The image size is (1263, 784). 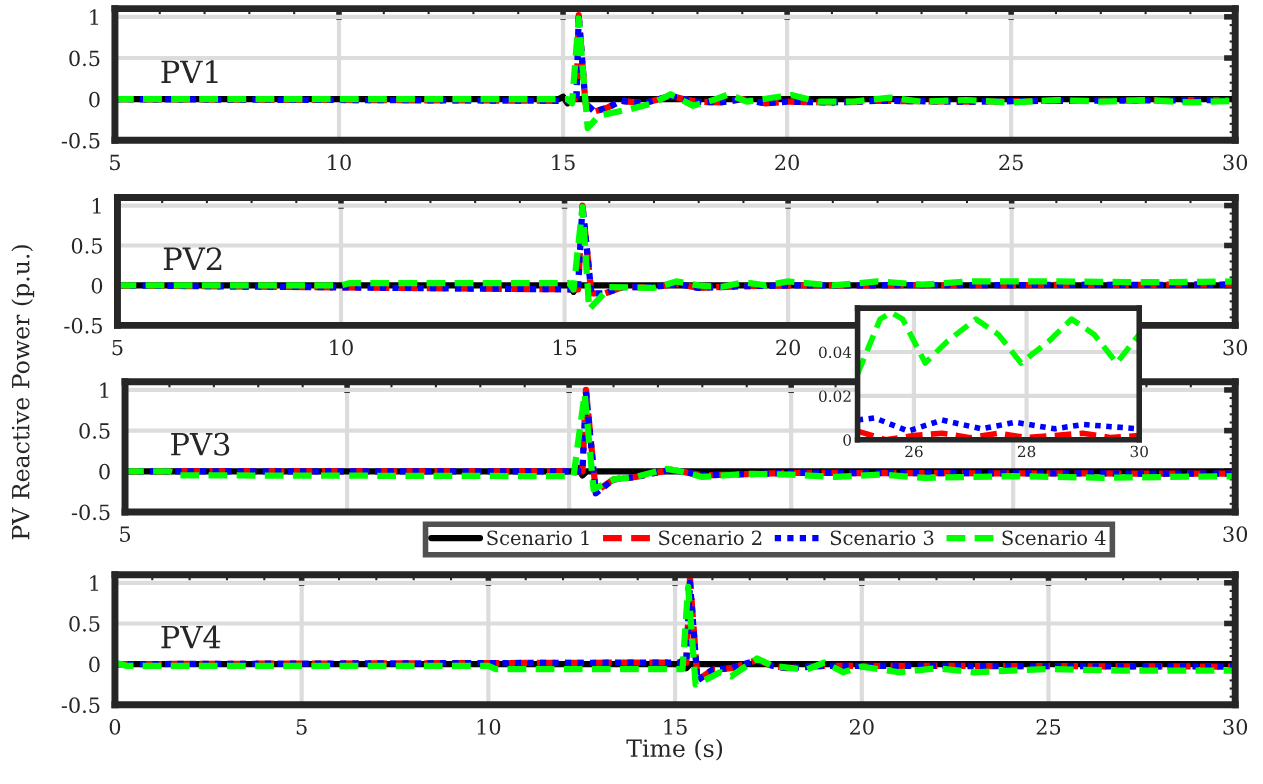 What do you see at coordinates (674, 749) in the screenshot?
I see `x-axis-title: Time (s)` at bounding box center [674, 749].